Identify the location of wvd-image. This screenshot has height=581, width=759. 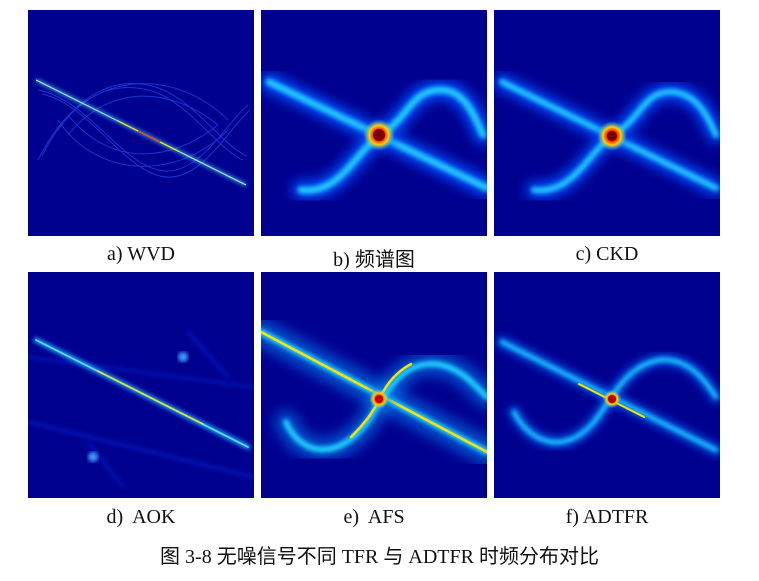
(143, 132).